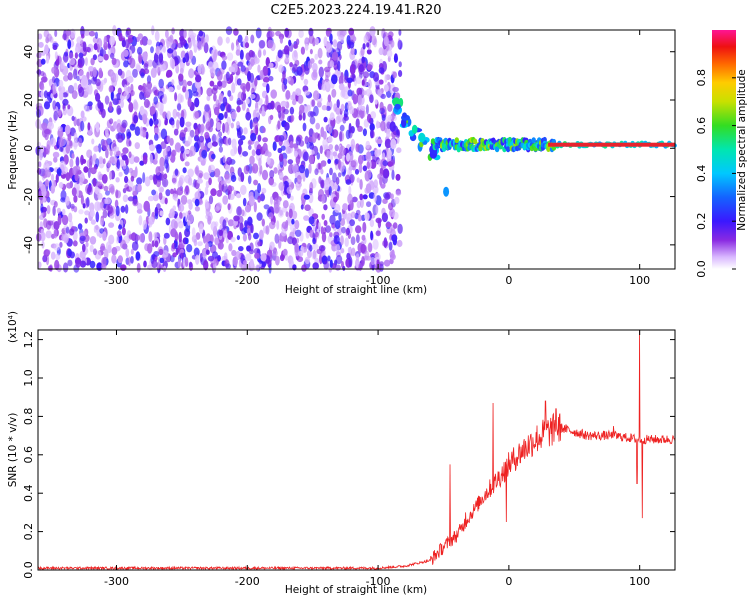 This screenshot has width=750, height=600. What do you see at coordinates (715, 173) in the screenshot?
I see `colorbar-ticks: 0.0 0.2 0.4 0.6 0.8` at bounding box center [715, 173].